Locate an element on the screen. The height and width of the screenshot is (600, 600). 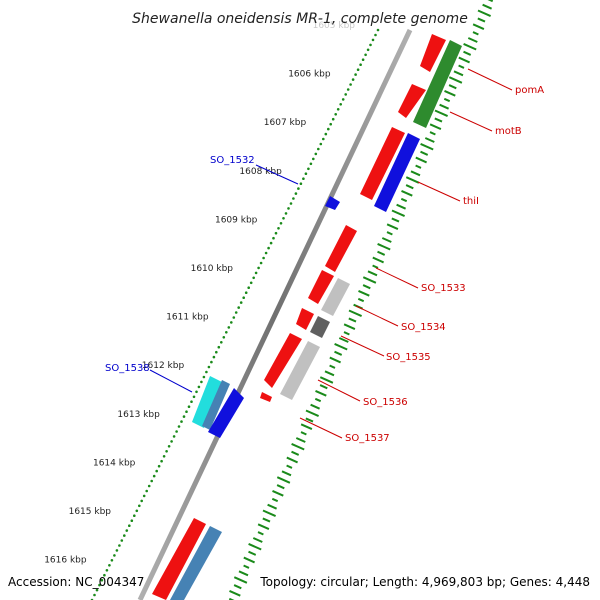
gene-thiI is located at coordinates (397, 172).